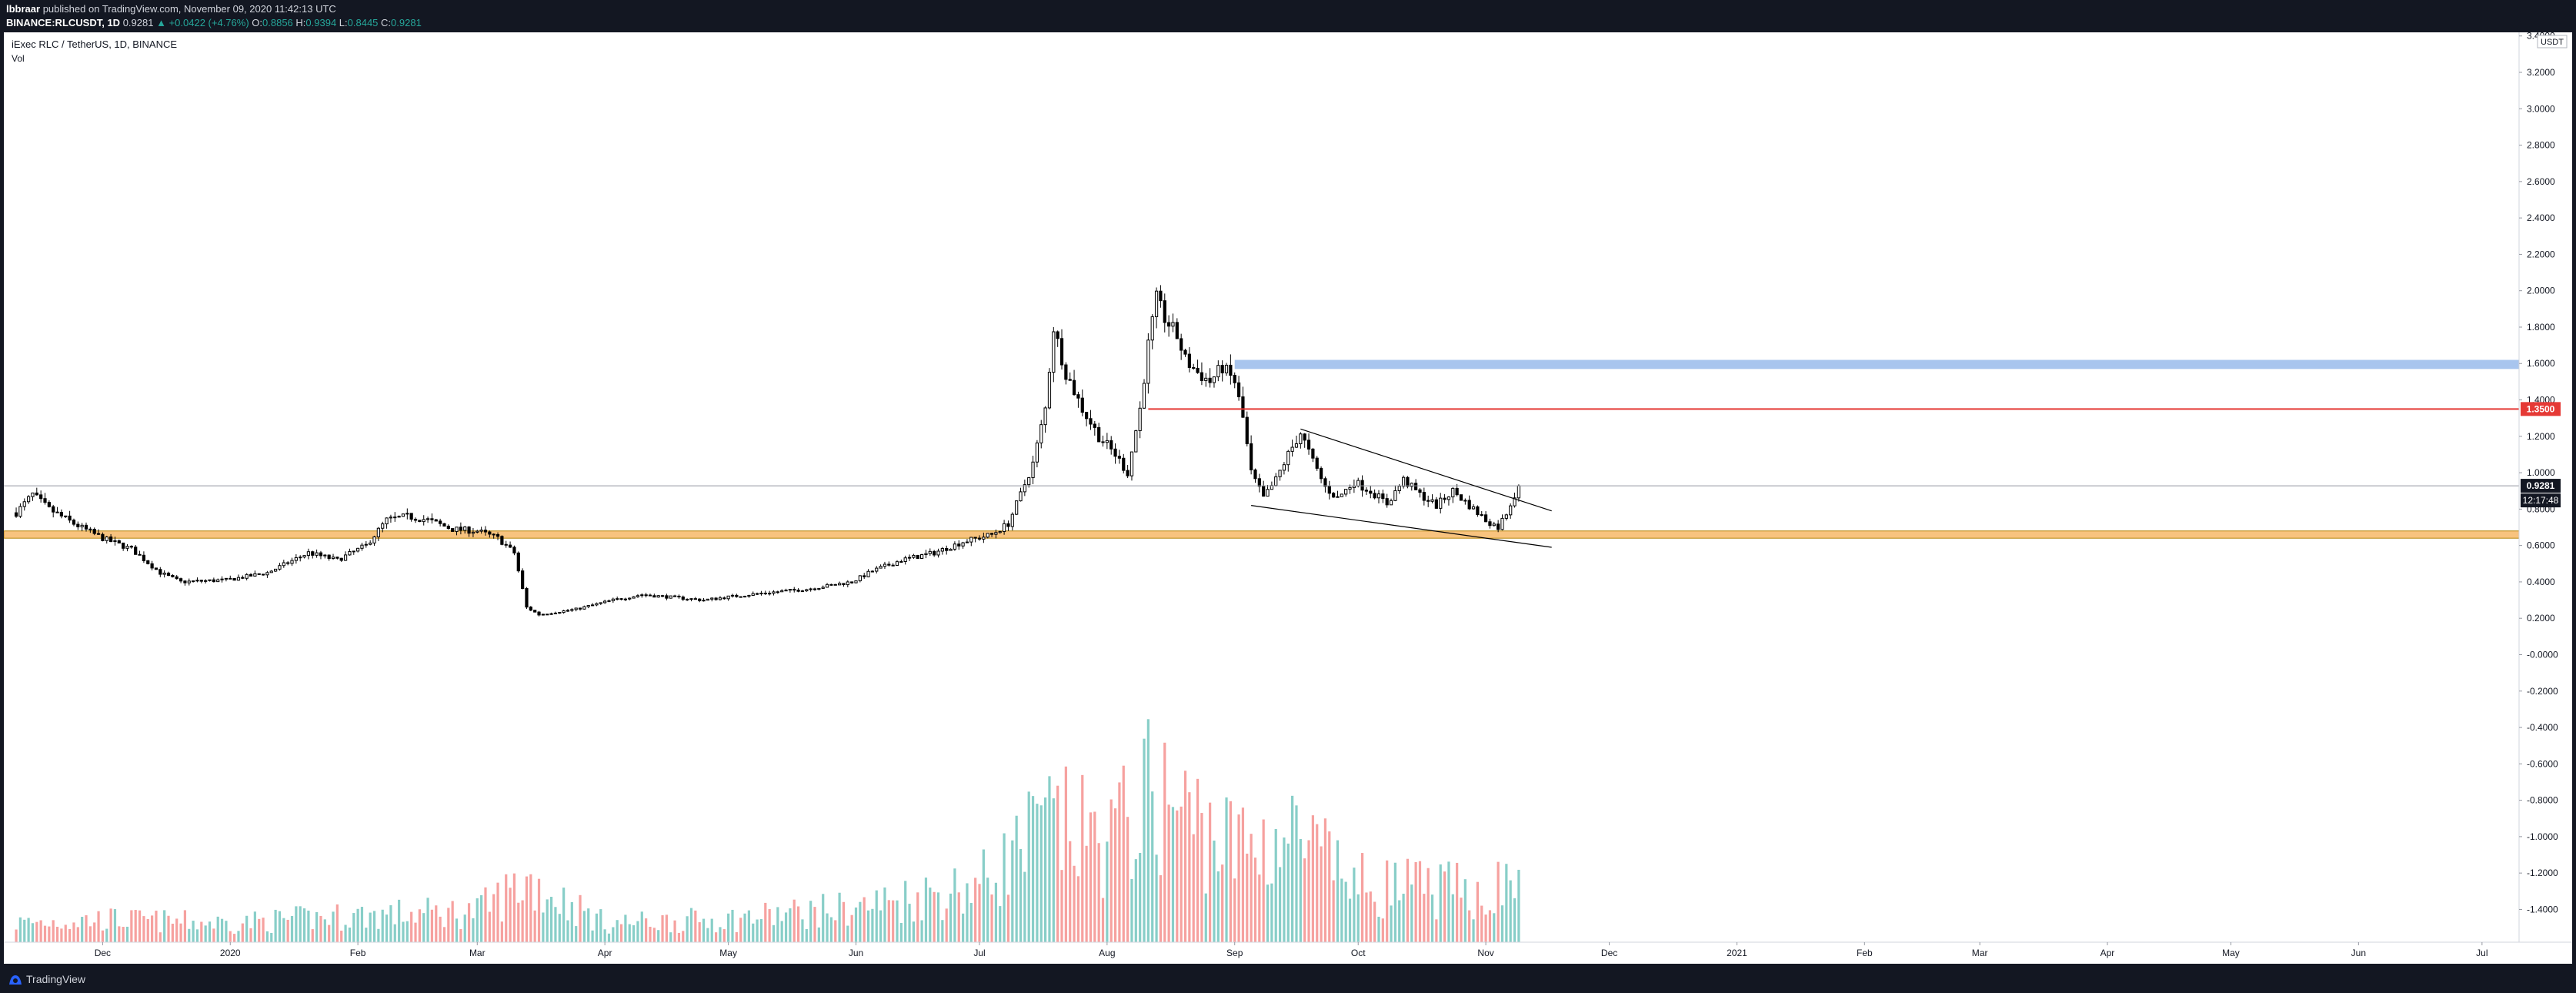  What do you see at coordinates (2542, 909) in the screenshot?
I see `price-tick-label: -1.4000` at bounding box center [2542, 909].